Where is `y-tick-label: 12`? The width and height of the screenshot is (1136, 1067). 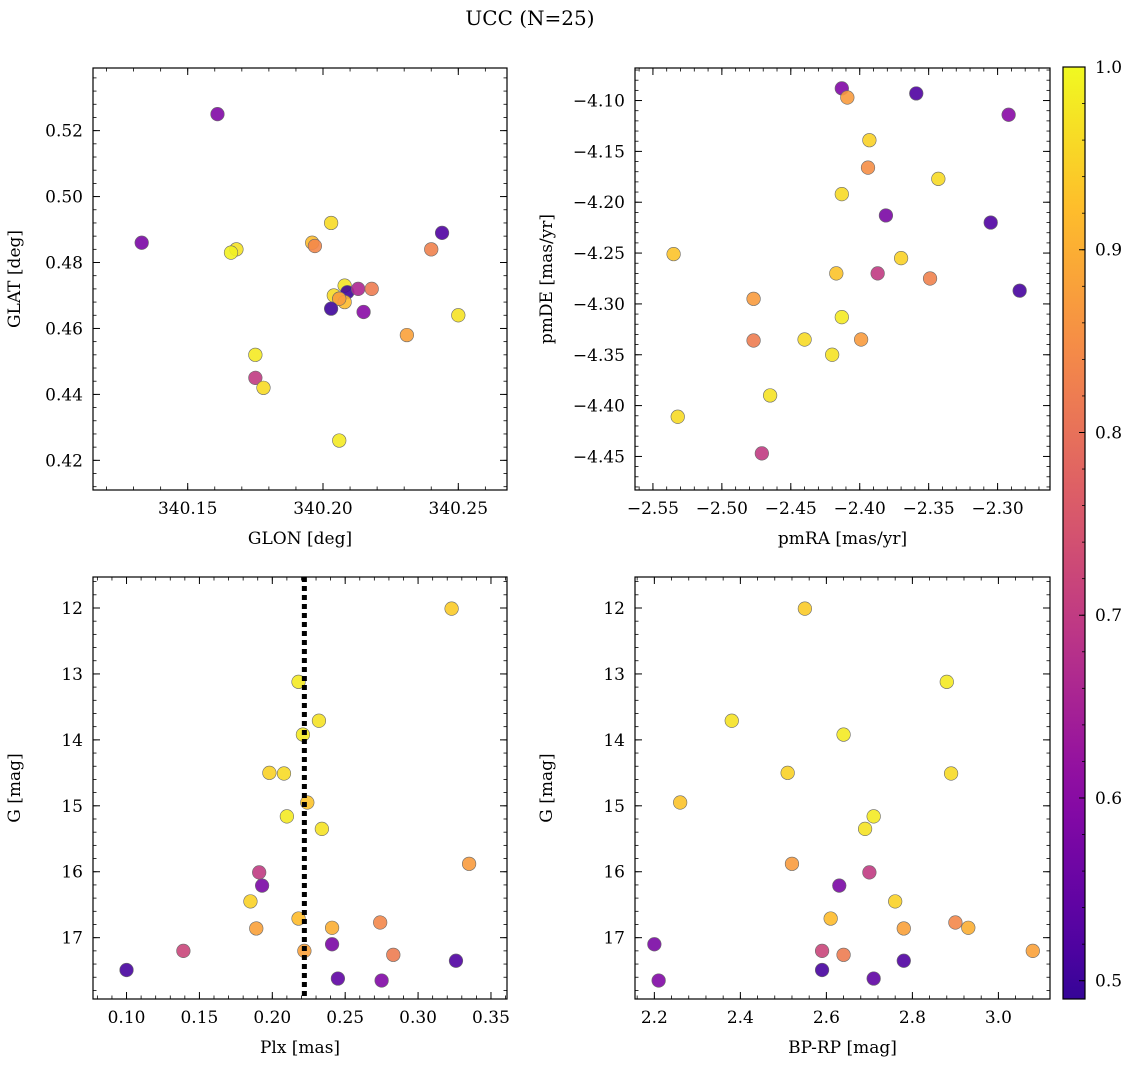 y-tick-label: 12 is located at coordinates (614, 609).